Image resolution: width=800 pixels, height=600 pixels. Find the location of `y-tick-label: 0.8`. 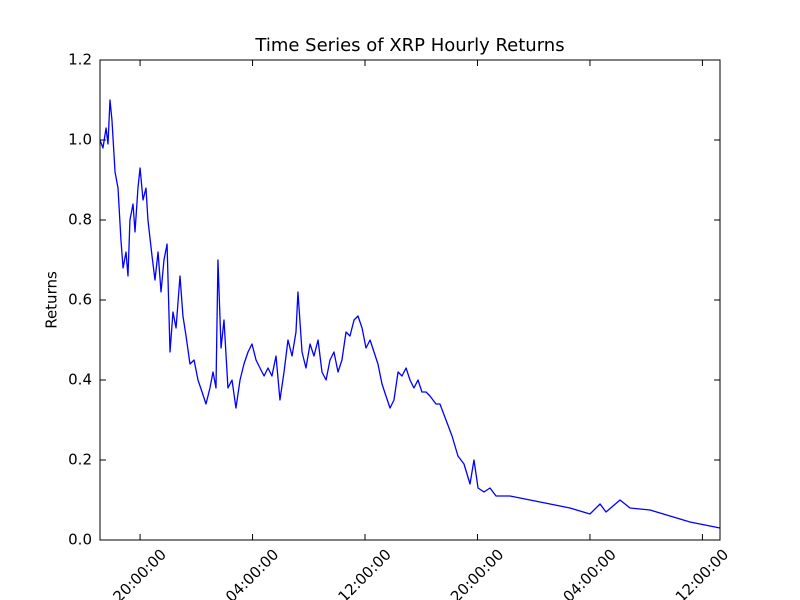

y-tick-label: 0.8 is located at coordinates (80, 220).